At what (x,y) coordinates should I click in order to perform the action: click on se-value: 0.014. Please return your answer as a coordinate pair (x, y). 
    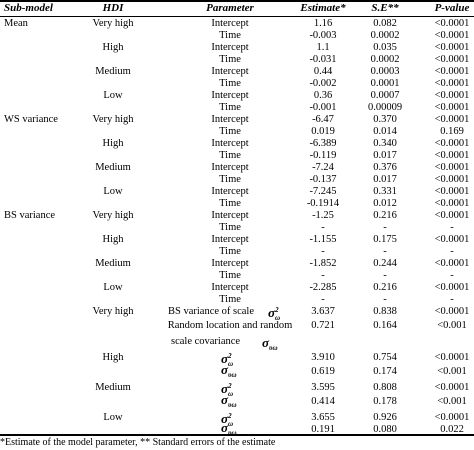
    Looking at the image, I should click on (385, 131).